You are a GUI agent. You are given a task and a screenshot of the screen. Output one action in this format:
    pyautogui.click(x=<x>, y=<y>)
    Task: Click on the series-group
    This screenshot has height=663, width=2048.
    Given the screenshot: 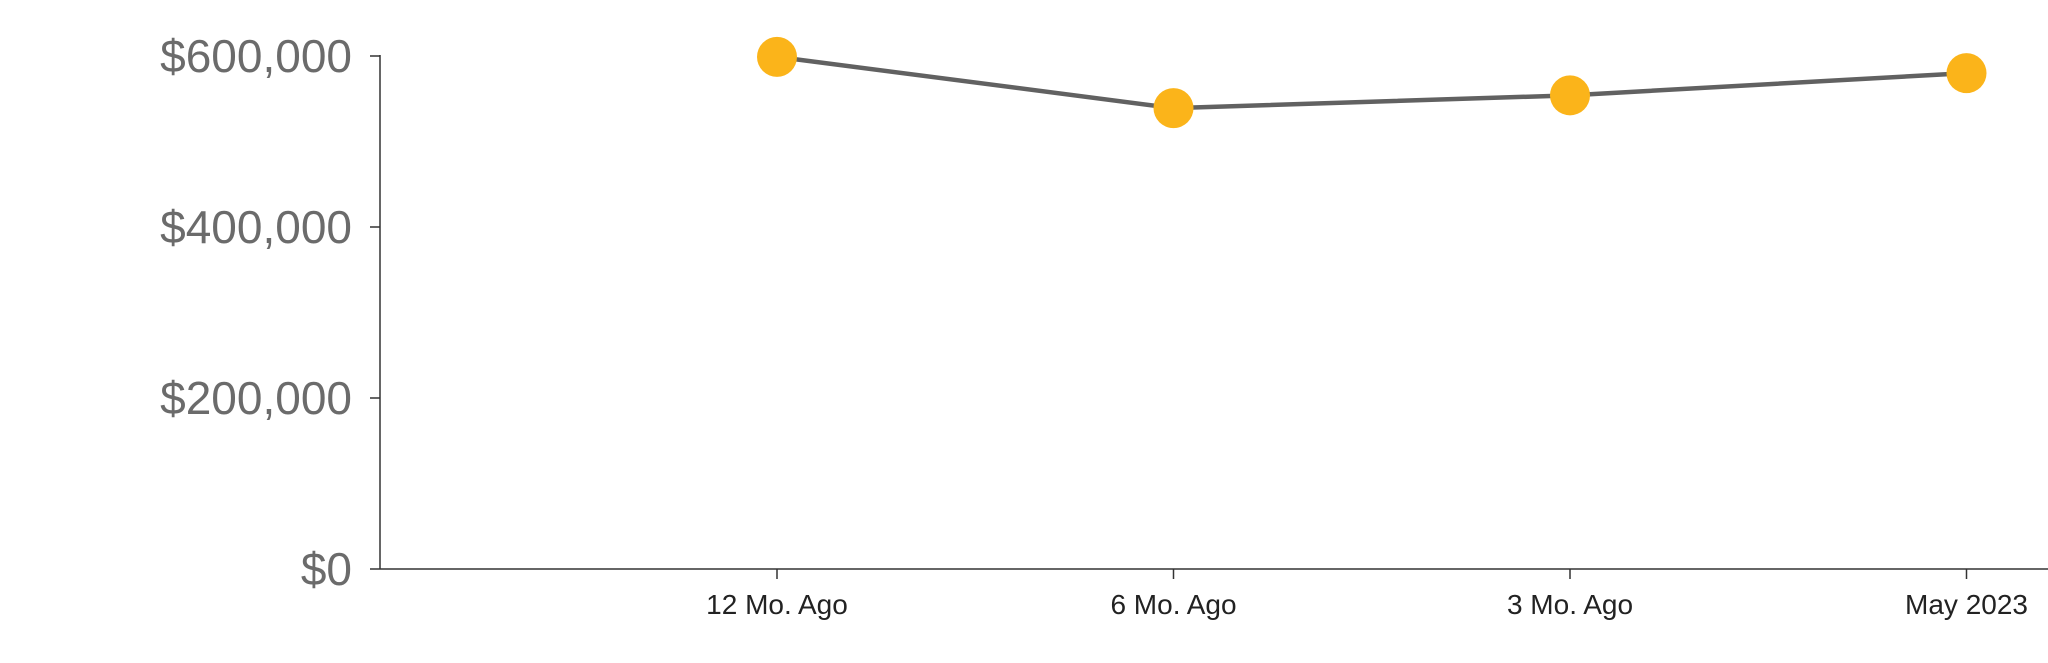 What is the action you would take?
    pyautogui.click(x=1372, y=82)
    